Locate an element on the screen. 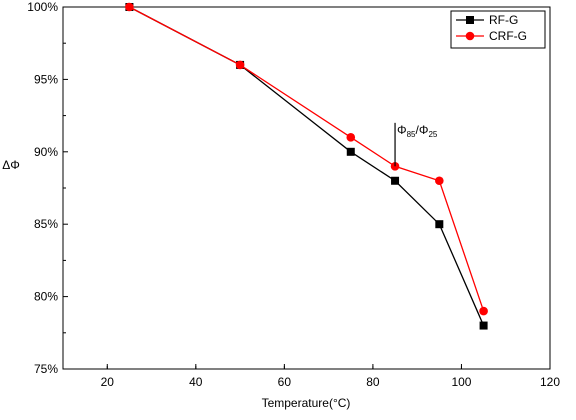  y-tick-label: 100% is located at coordinates (42, 7).